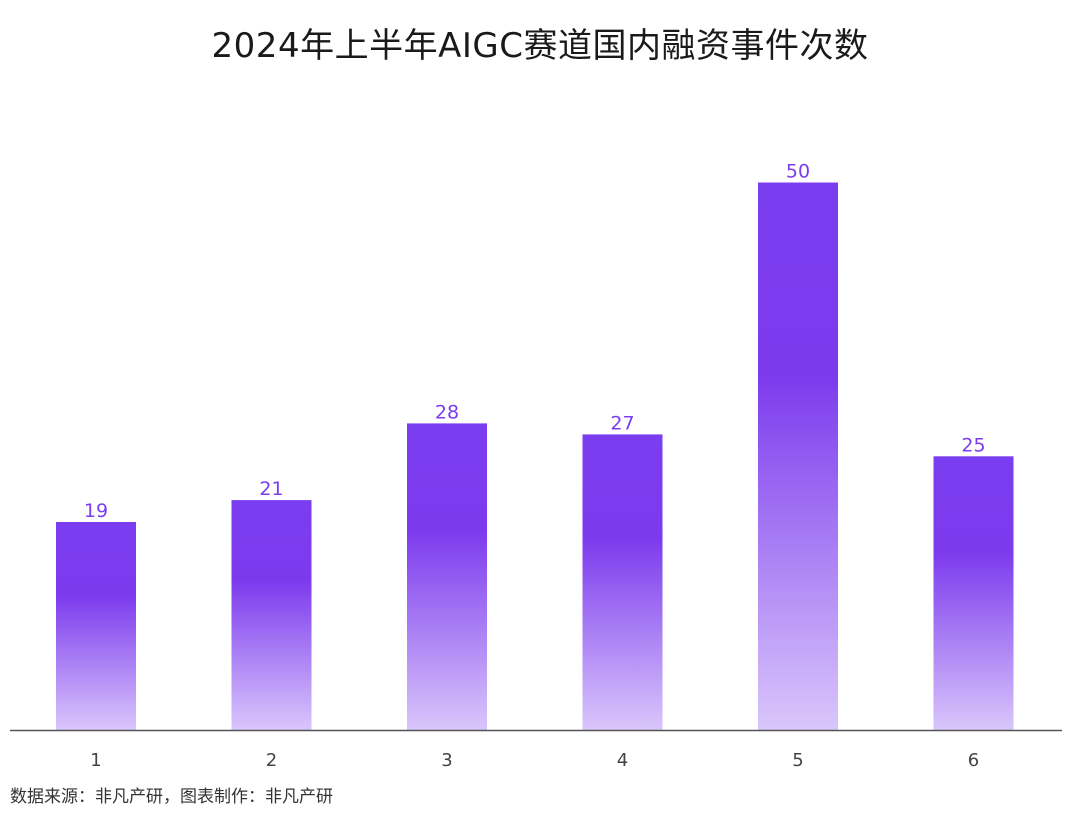 This screenshot has height=820, width=1080. Describe the element at coordinates (973, 760) in the screenshot. I see `x-tick-label-6: 6` at that location.